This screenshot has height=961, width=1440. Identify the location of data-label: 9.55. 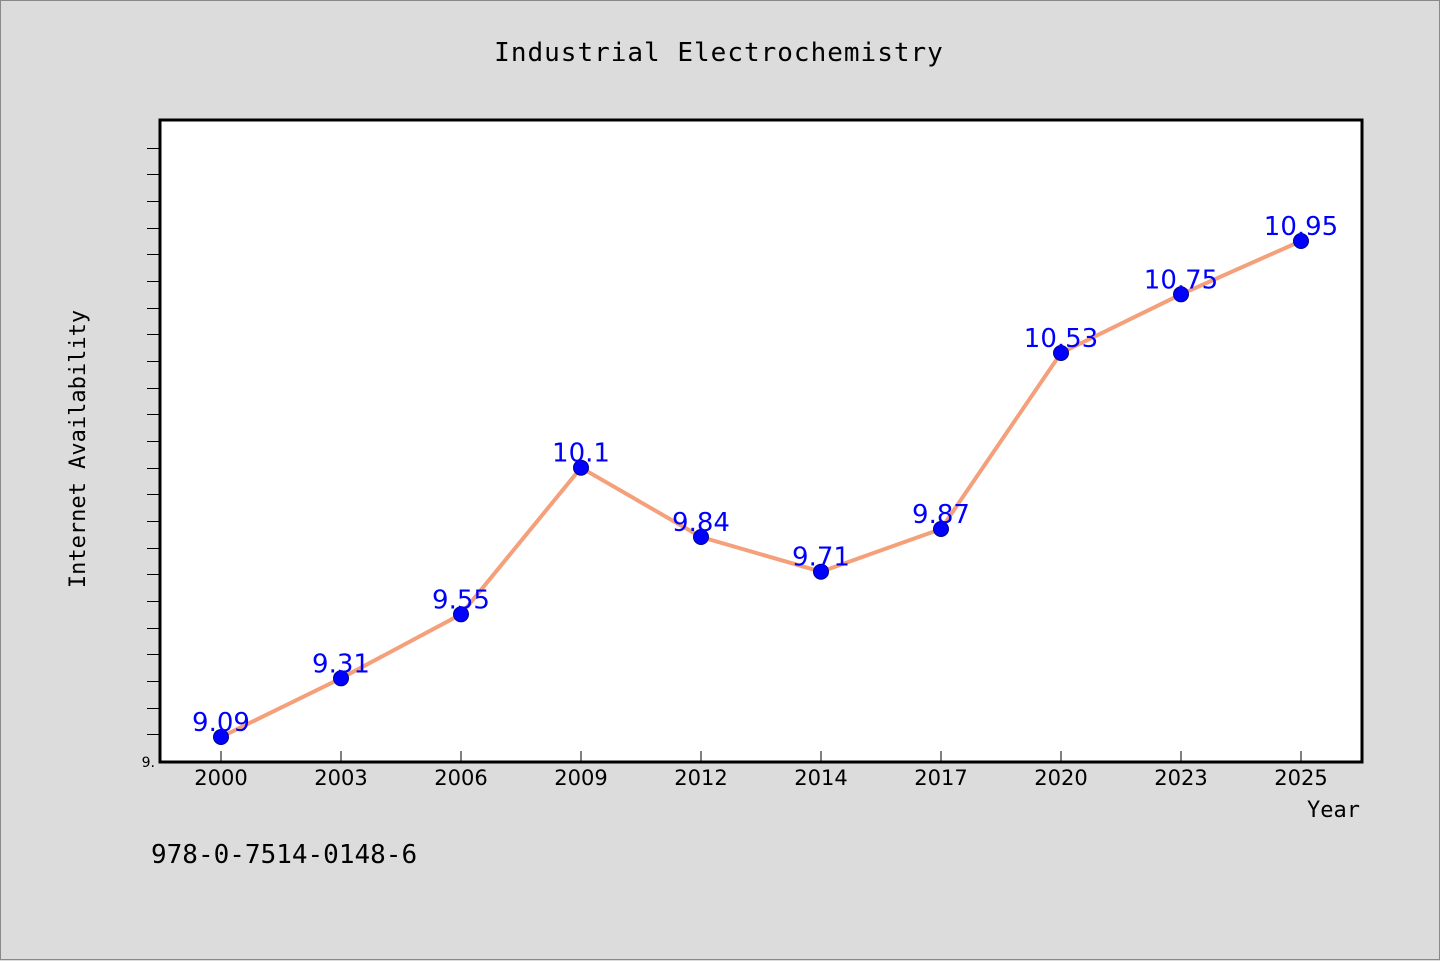
(461, 600).